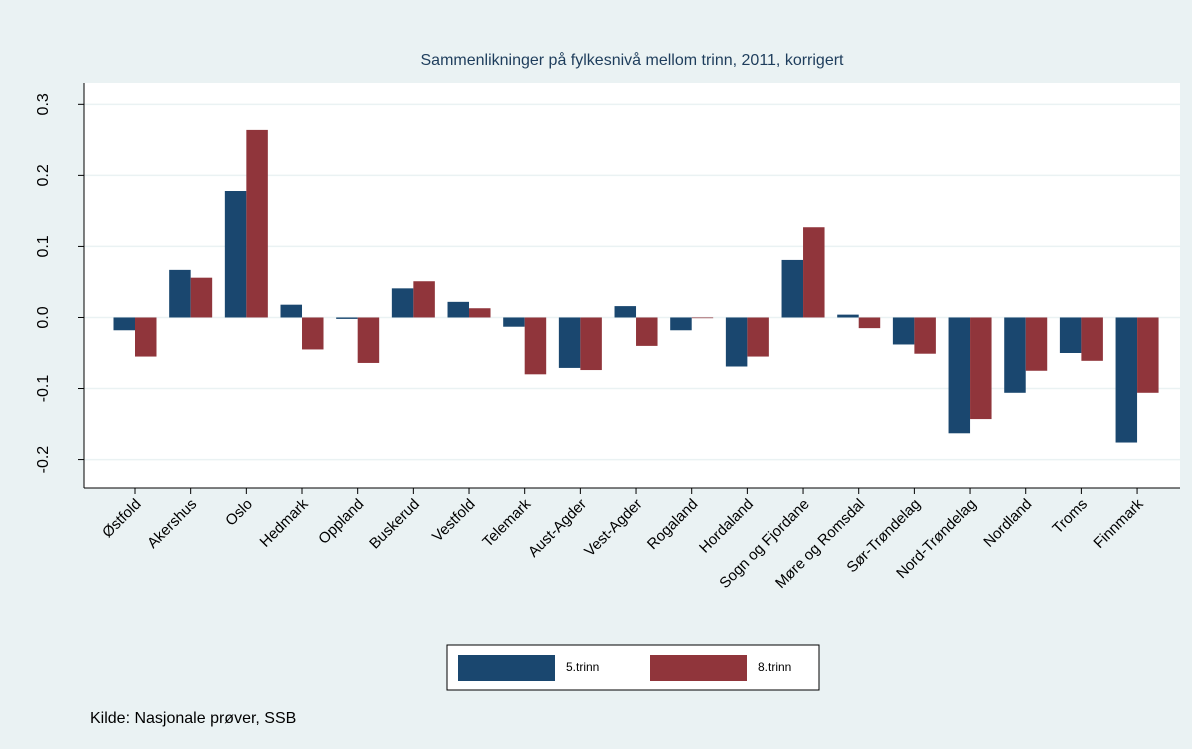 The width and height of the screenshot is (1192, 749). I want to click on legend-label: 5.trinn, so click(582, 667).